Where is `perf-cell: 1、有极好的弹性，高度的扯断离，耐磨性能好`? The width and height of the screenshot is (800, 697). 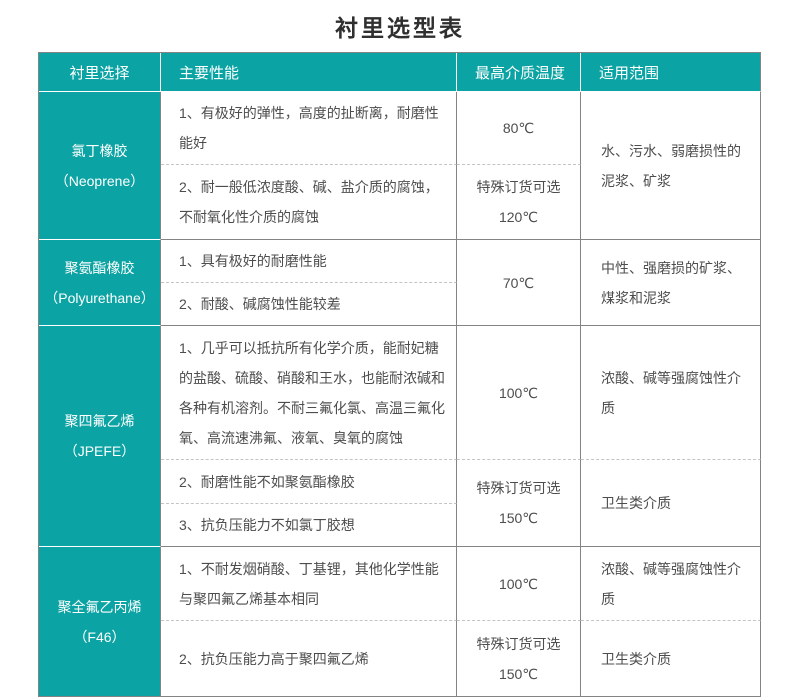 perf-cell: 1、有极好的弹性，高度的扯断离，耐磨性能好 is located at coordinates (309, 128).